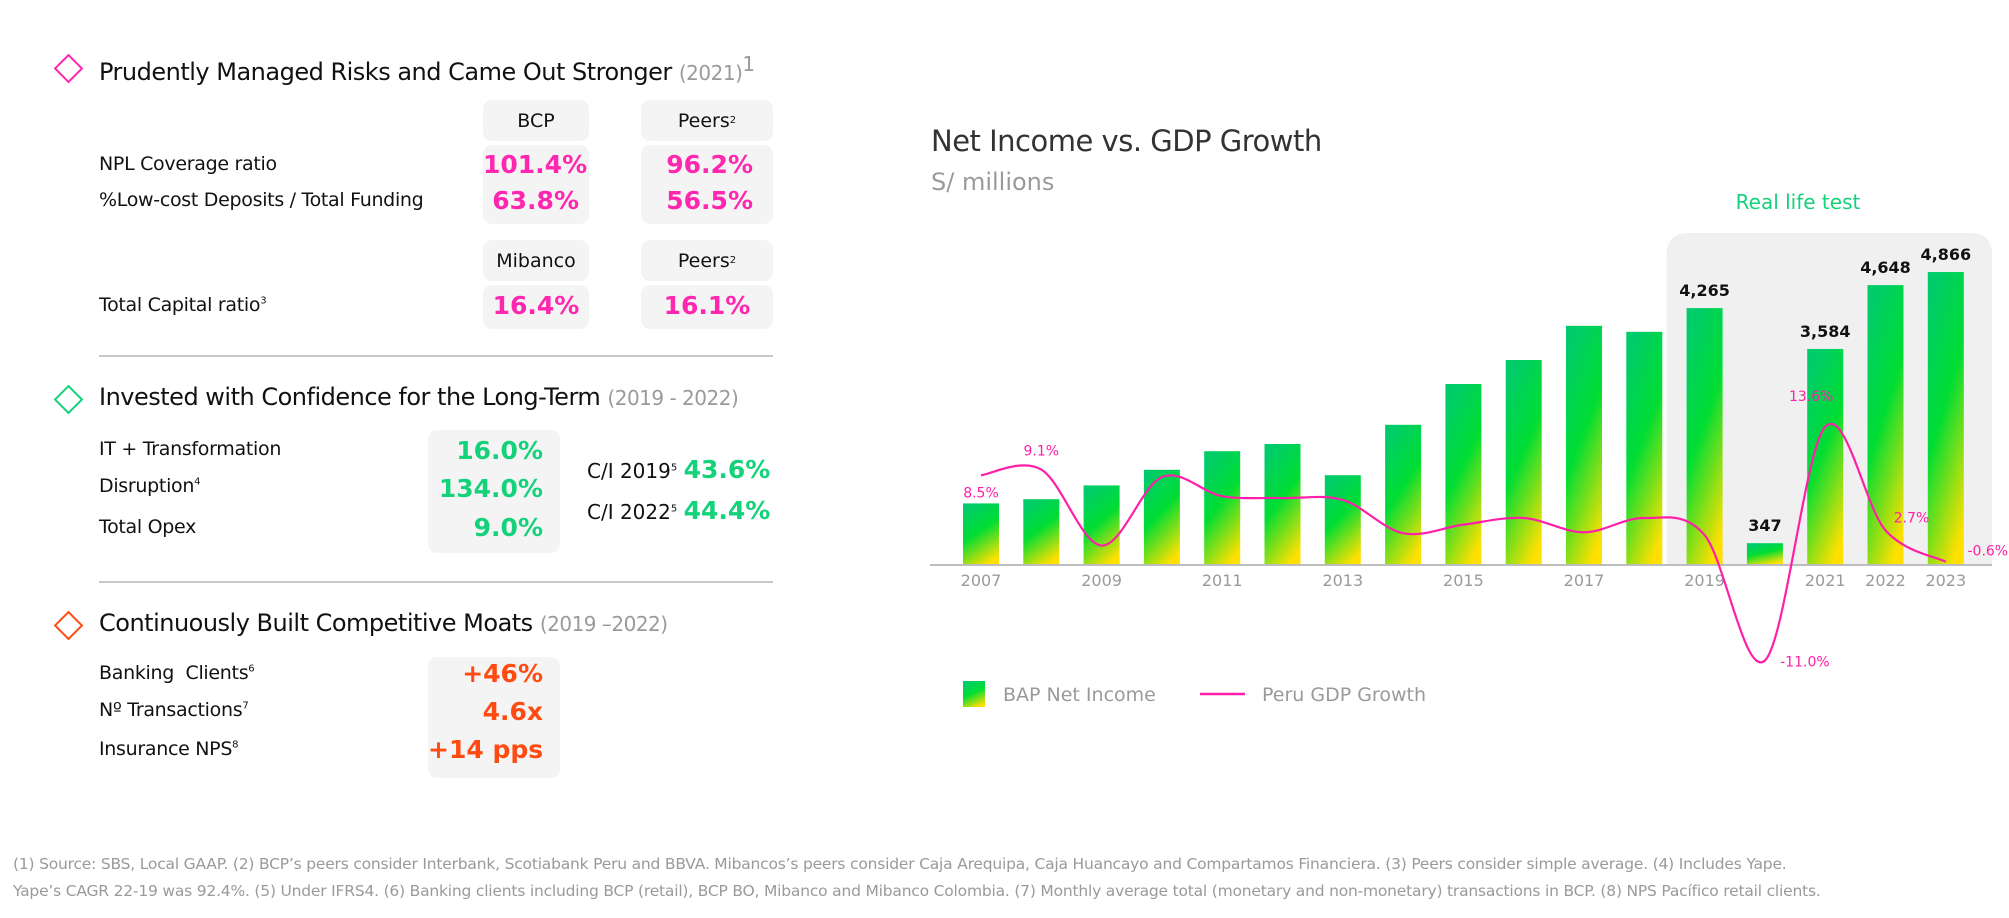 The width and height of the screenshot is (2009, 918). I want to click on capital-mibanco-value: 16.4%, so click(536, 305).